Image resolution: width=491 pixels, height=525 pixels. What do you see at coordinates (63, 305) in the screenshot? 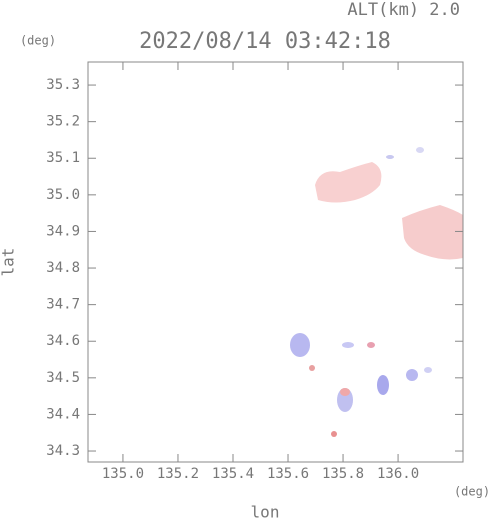
I see `y-tick-label: 34.7` at bounding box center [63, 305].